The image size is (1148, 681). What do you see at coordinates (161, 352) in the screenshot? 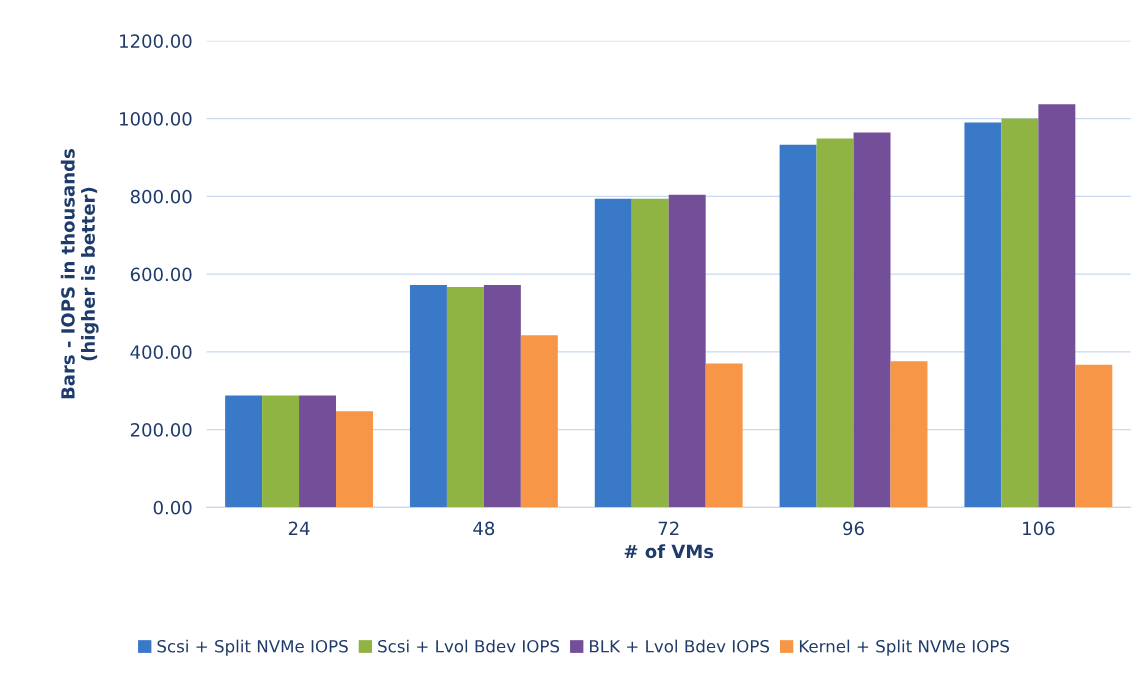
I see `y-tick-label: 400.00` at bounding box center [161, 352].